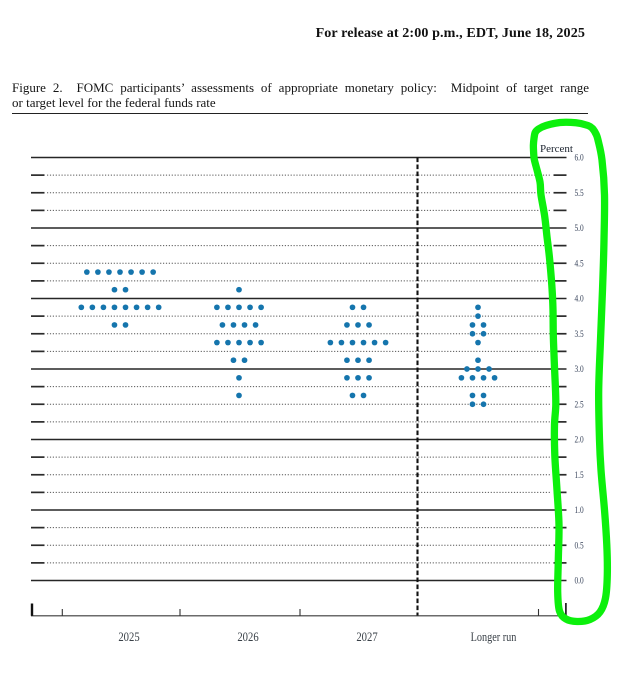 The image size is (618, 698). I want to click on svg-text: 6.0, so click(579, 158).